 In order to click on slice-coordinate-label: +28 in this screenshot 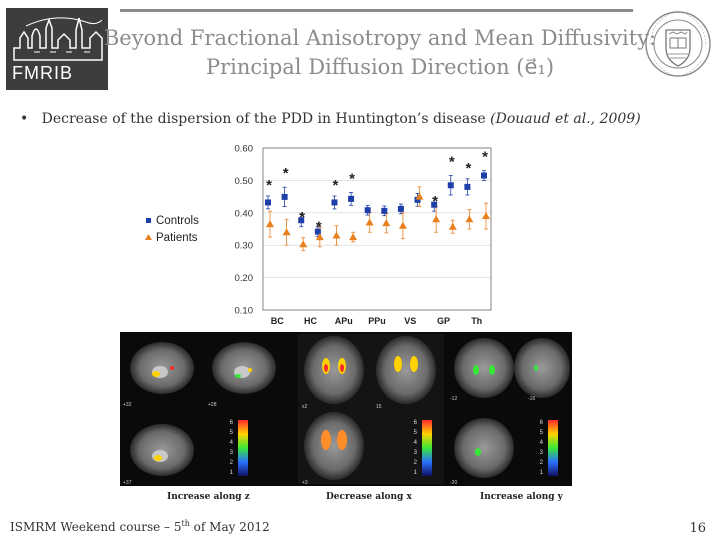, I will do `click(212, 405)`.